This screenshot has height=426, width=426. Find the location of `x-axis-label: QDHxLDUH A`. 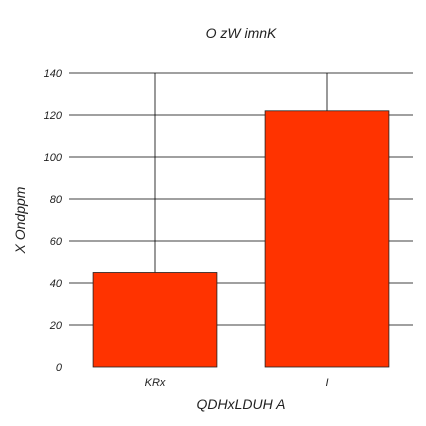

x-axis-label: QDHxLDUH A is located at coordinates (241, 404).